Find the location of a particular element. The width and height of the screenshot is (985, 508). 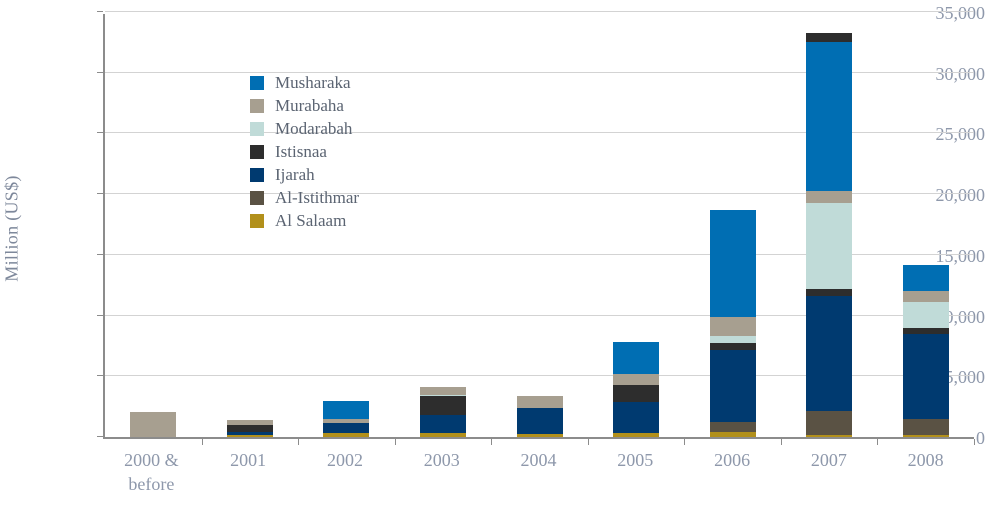

x-category-label: 2006 is located at coordinates (732, 472).